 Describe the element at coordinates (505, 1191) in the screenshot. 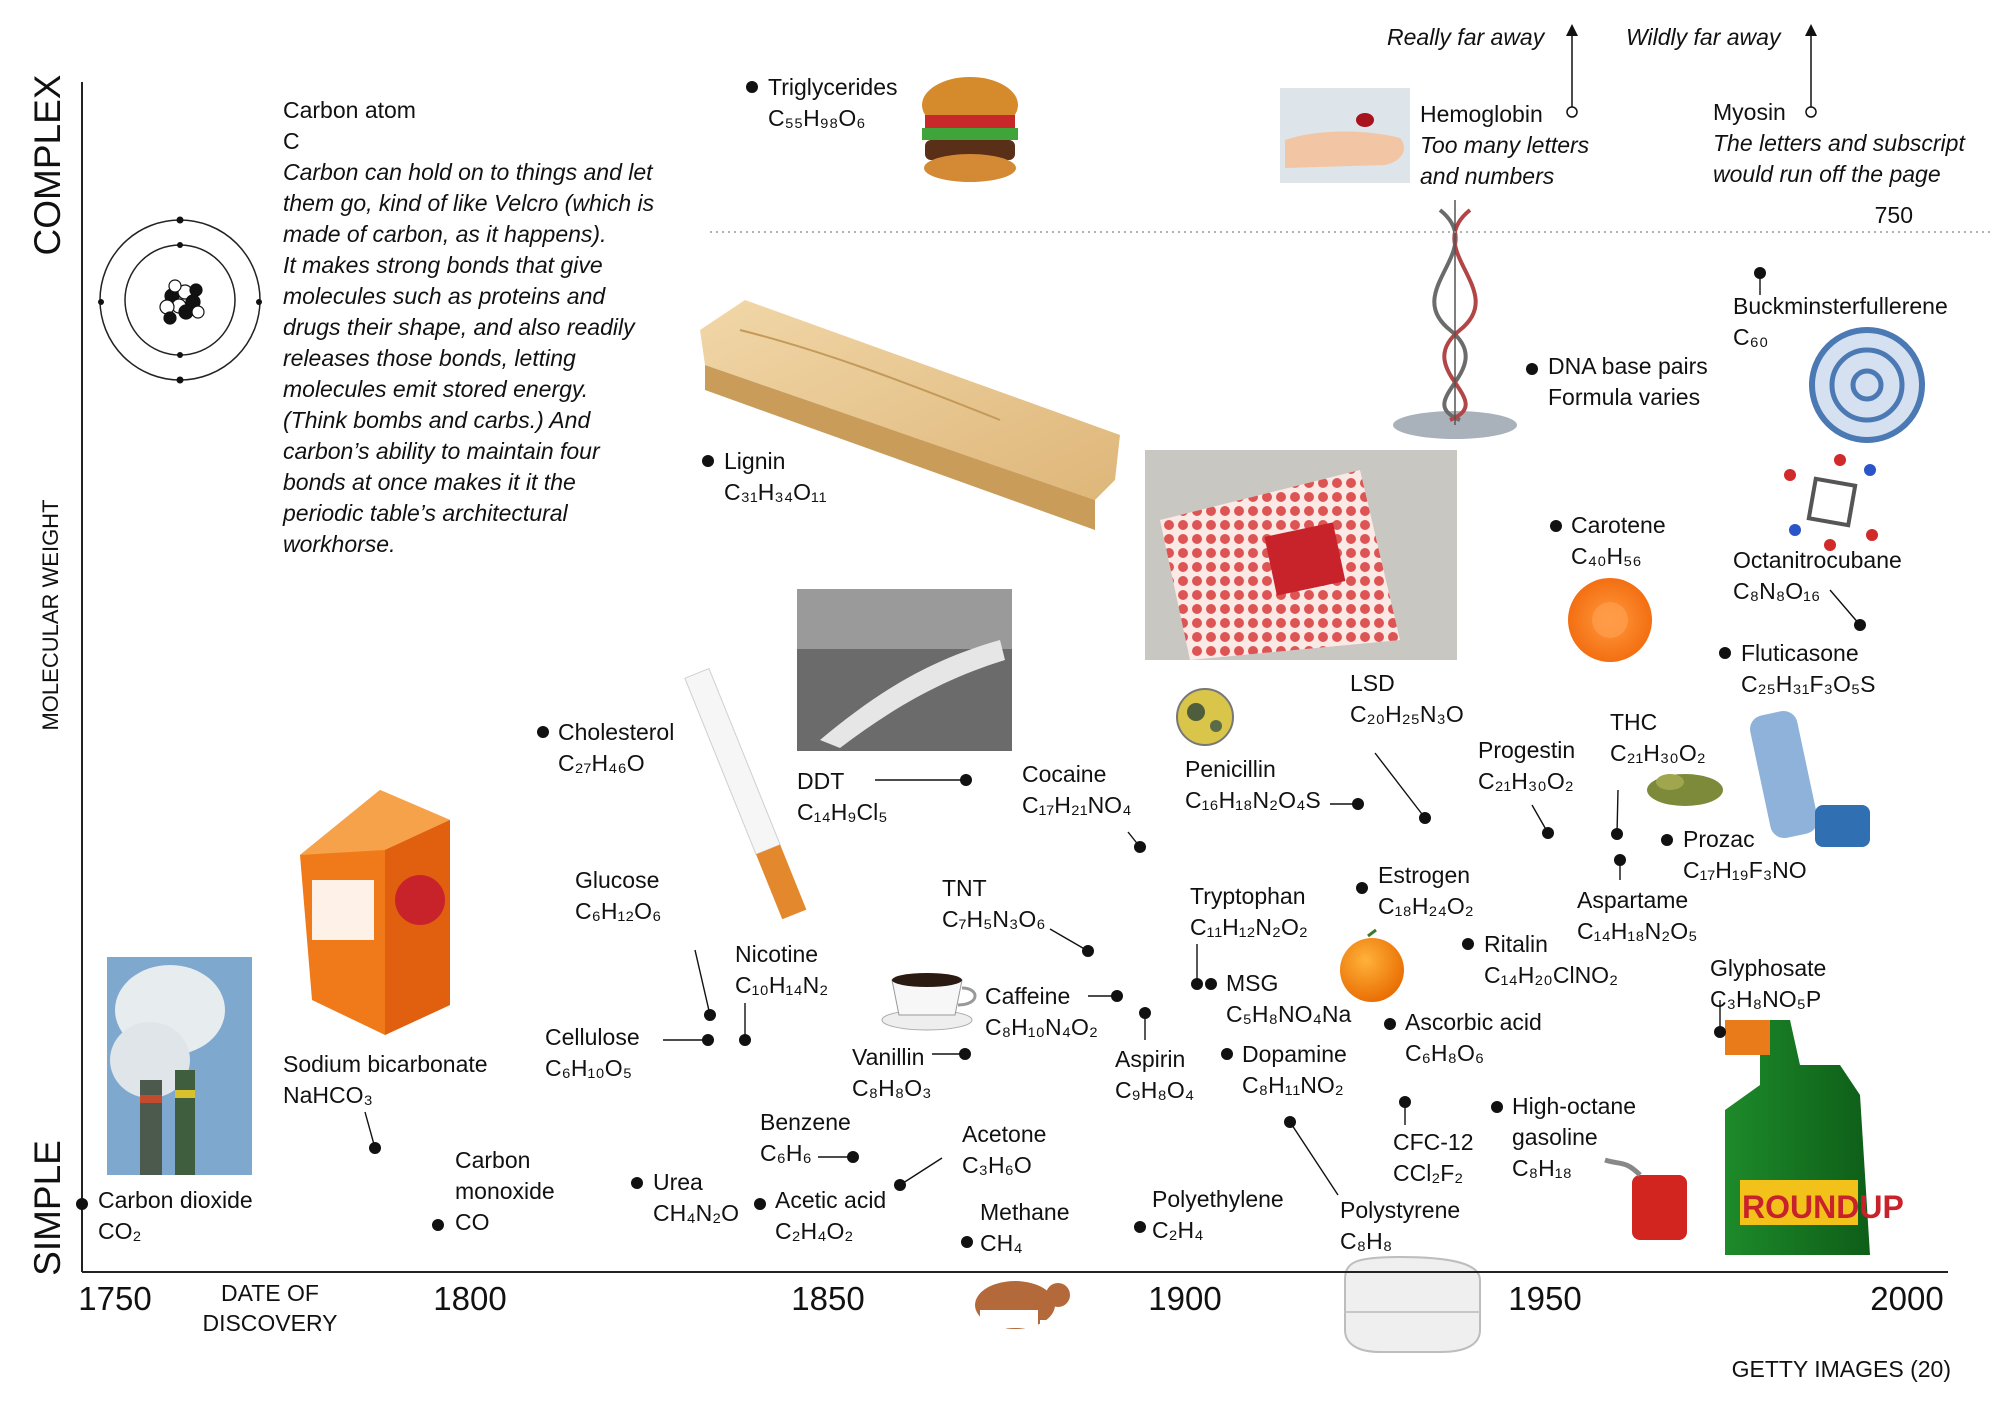

I see `point-label: monoxide` at that location.